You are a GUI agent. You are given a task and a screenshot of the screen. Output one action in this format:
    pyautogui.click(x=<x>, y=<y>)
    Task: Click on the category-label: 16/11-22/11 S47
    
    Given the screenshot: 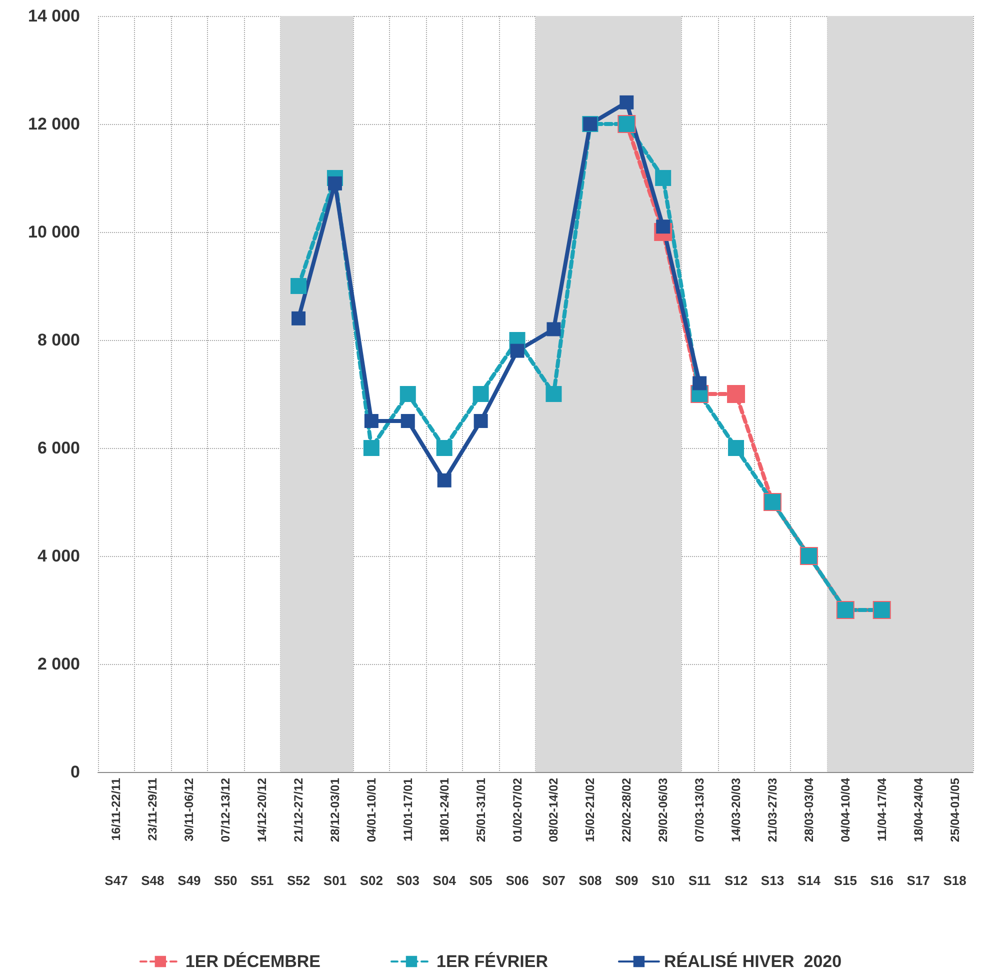 What is the action you would take?
    pyautogui.click(x=116, y=833)
    